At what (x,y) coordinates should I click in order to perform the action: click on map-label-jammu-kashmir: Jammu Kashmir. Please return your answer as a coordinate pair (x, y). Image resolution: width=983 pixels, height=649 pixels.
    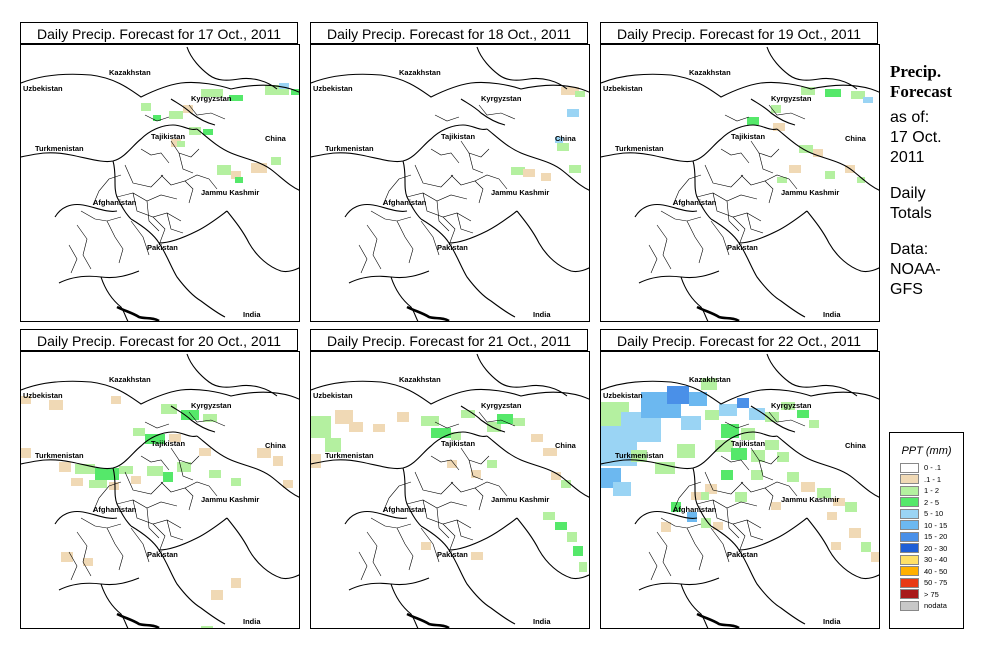
    Looking at the image, I should click on (810, 192).